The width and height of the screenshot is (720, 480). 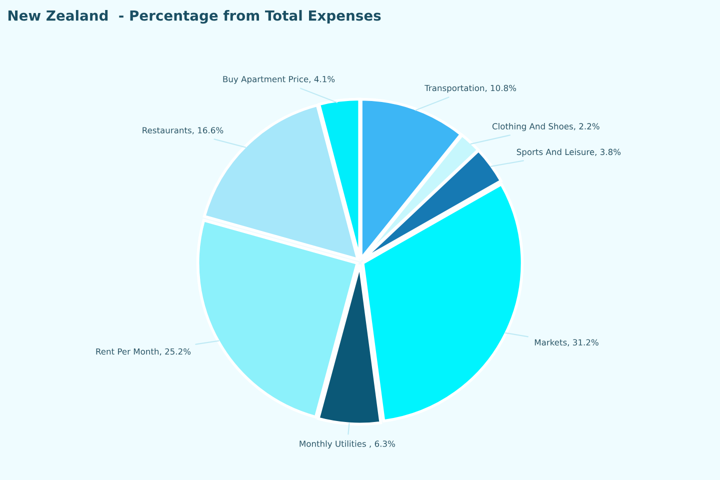 I want to click on slice-label: Restaurants, 16.6%, so click(x=183, y=130).